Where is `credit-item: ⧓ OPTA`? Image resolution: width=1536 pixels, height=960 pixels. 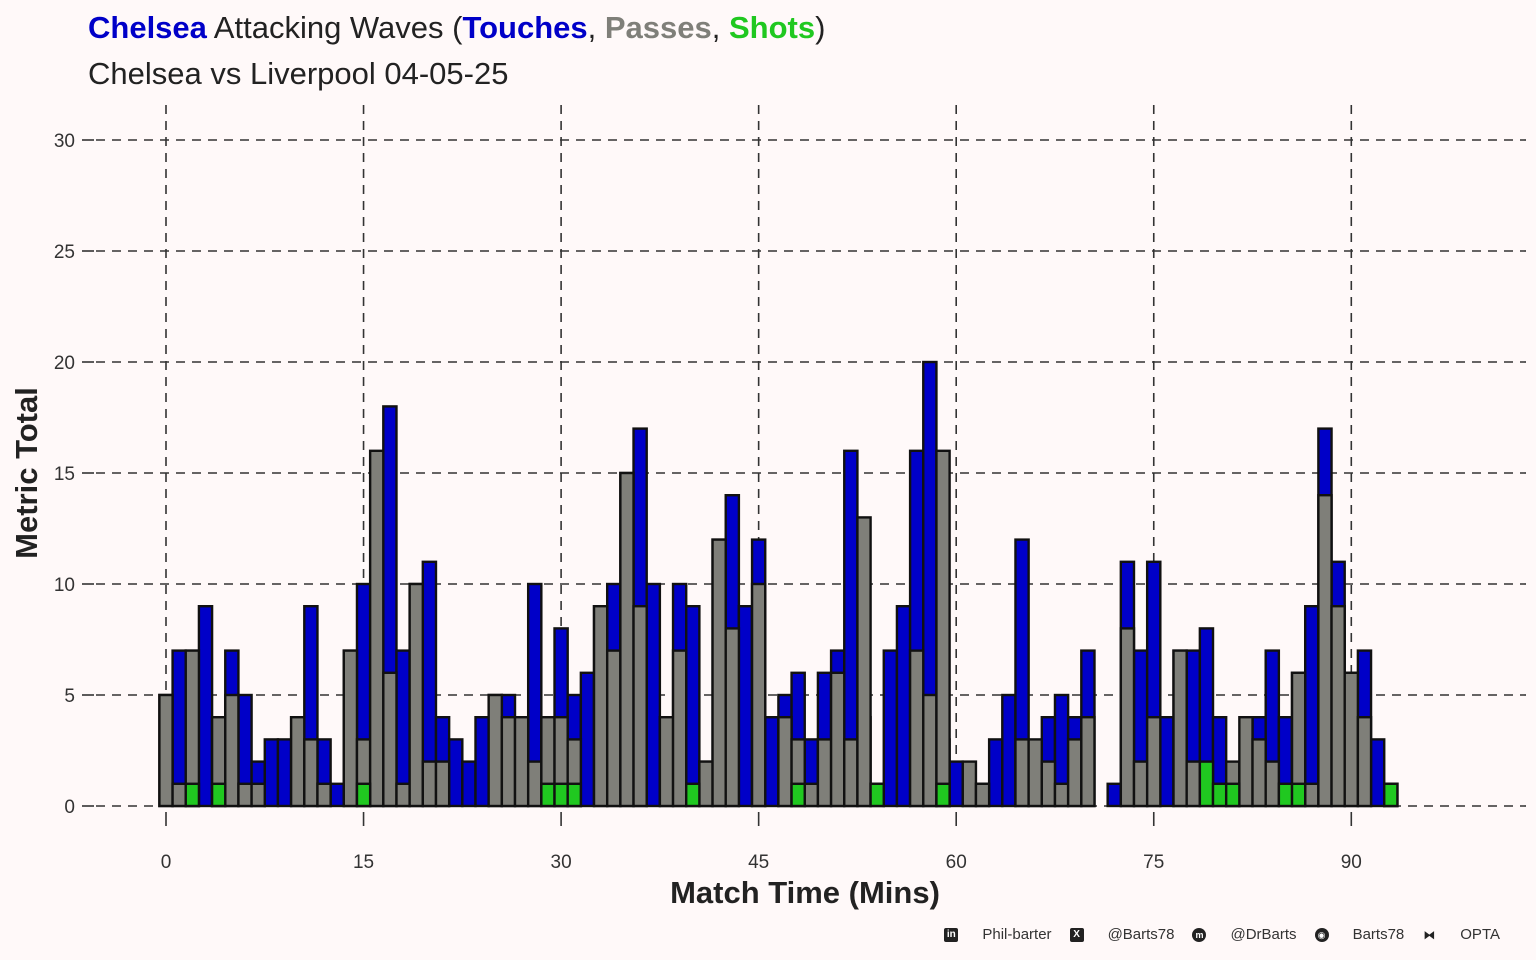
credit-item: ⧓ OPTA is located at coordinates (1461, 934).